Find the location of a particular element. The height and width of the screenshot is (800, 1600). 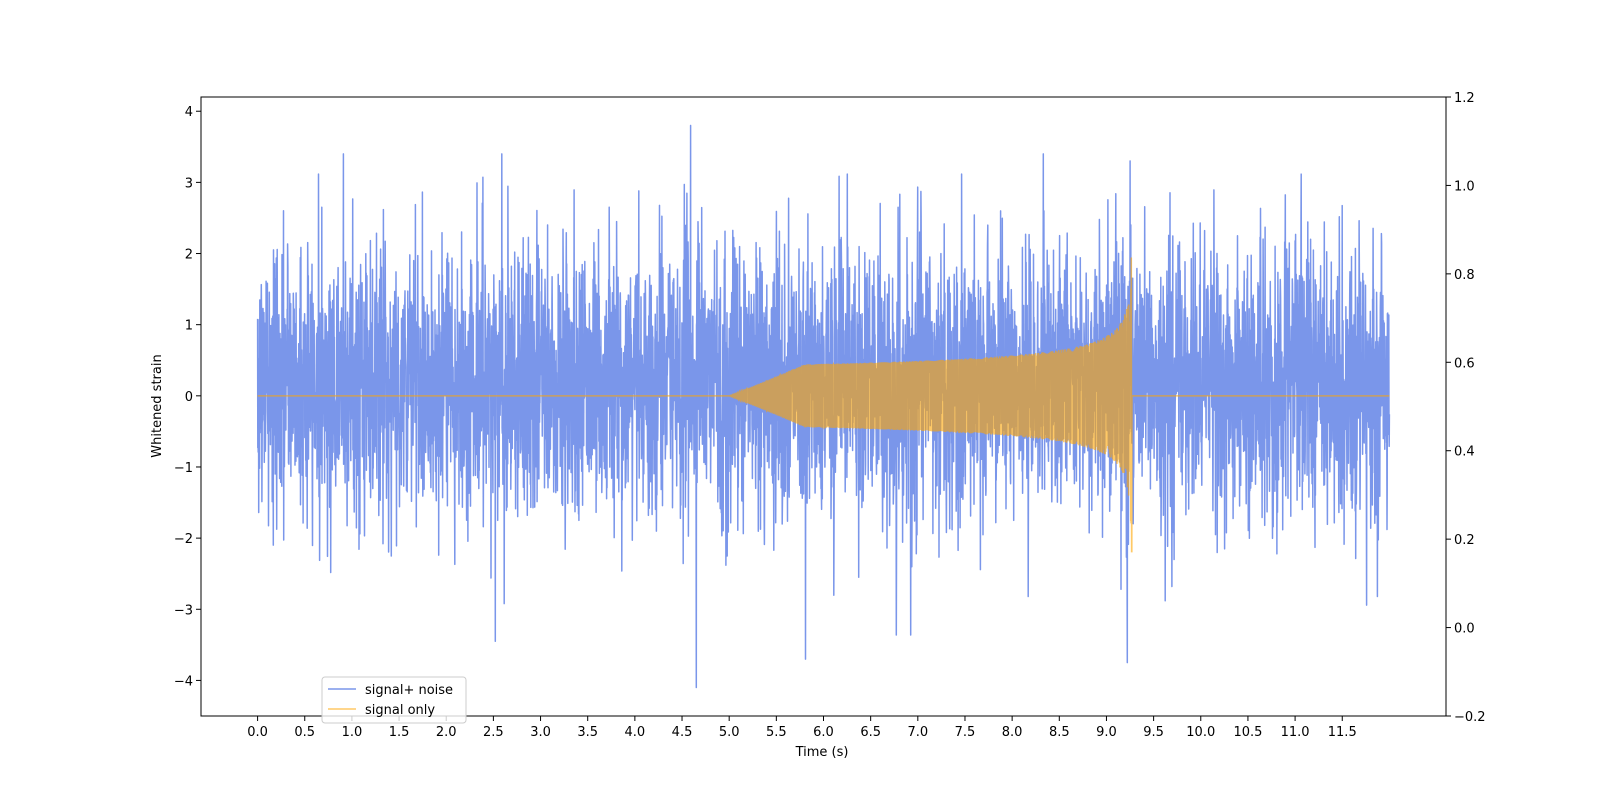

y-tick-label: 0 is located at coordinates (189, 397).